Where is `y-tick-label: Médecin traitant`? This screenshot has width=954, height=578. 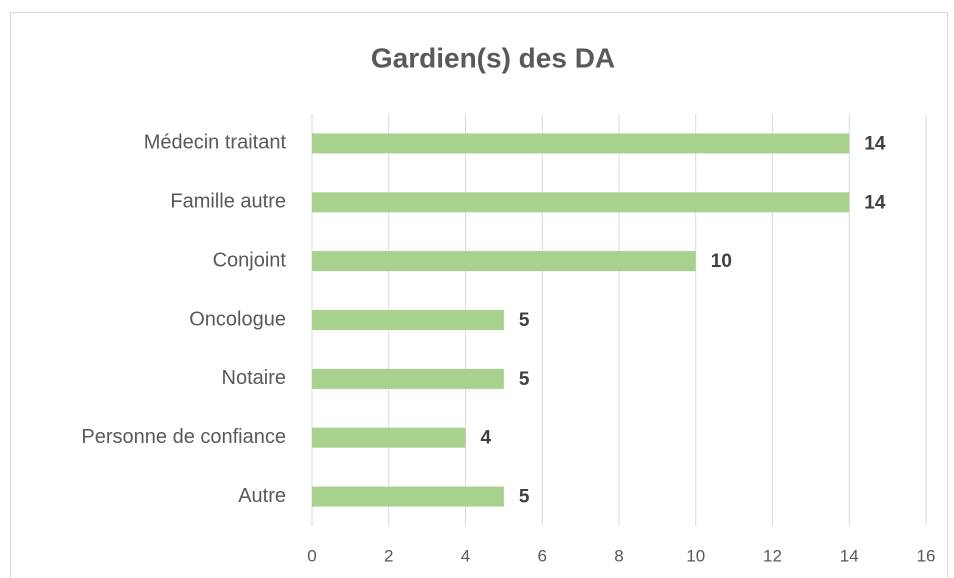 y-tick-label: Médecin traitant is located at coordinates (215, 143).